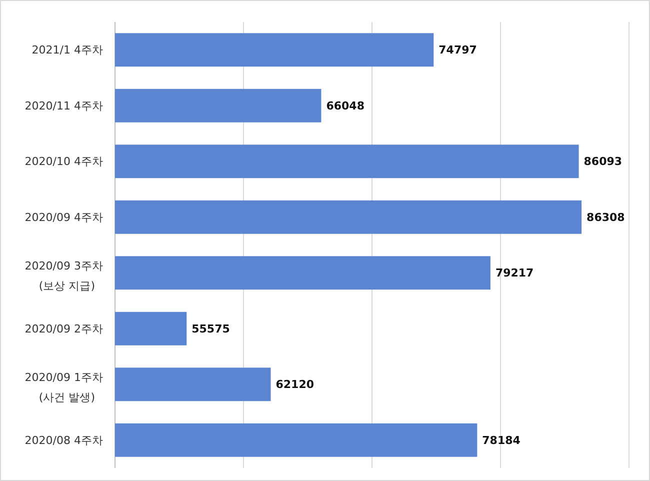 Image resolution: width=650 pixels, height=481 pixels. I want to click on y-tick-label: 2020/11 4주차, so click(63, 105).